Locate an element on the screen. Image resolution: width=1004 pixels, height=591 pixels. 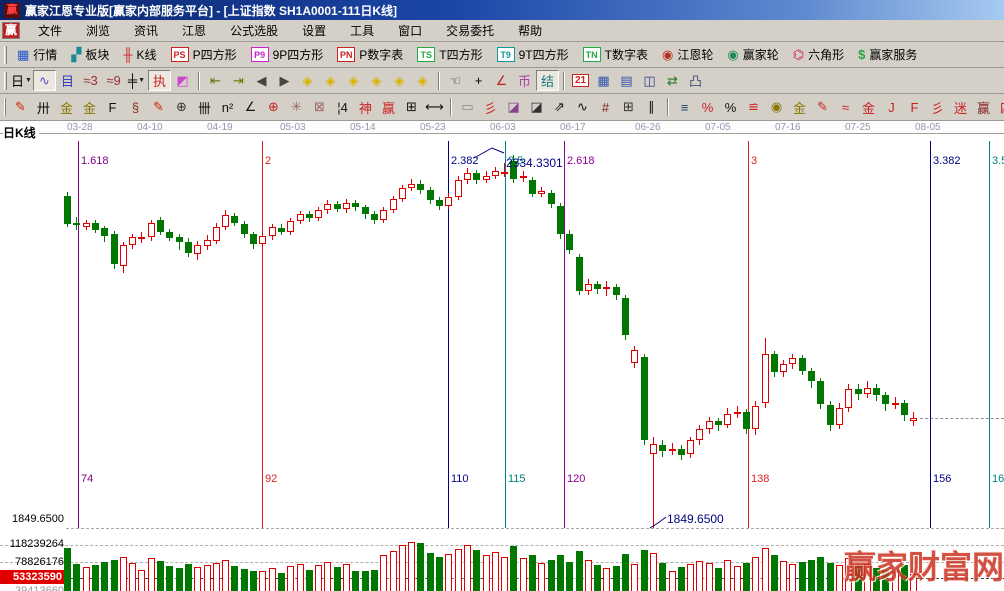
info-panel-icon: 目 is located at coordinates (67, 80).